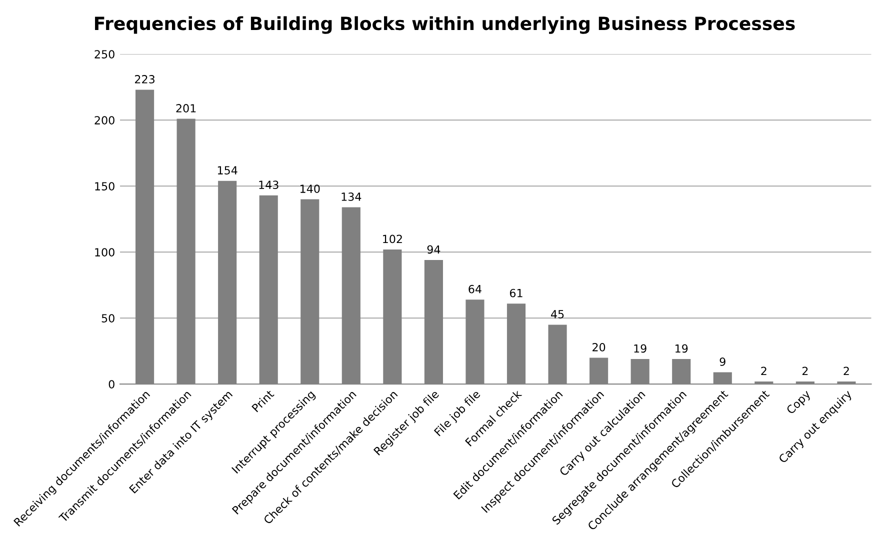  I want to click on data-label: 143, so click(268, 185).